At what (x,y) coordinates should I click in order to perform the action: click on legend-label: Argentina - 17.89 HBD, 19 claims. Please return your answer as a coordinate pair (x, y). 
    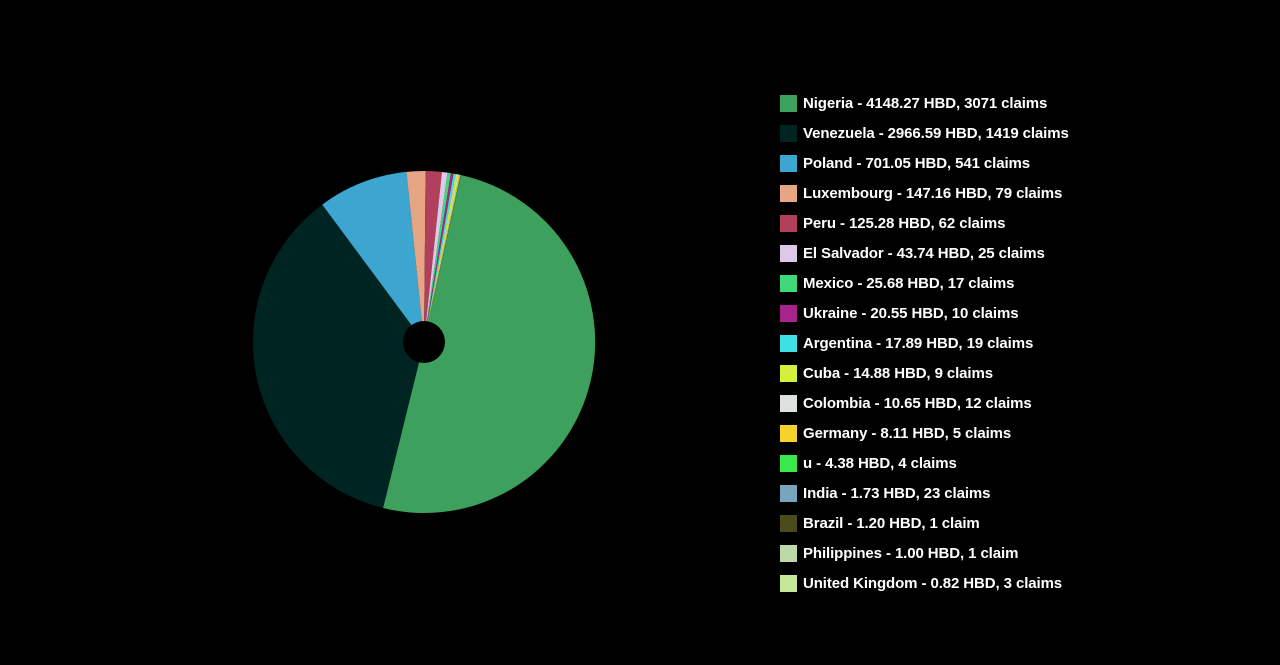
    Looking at the image, I should click on (918, 343).